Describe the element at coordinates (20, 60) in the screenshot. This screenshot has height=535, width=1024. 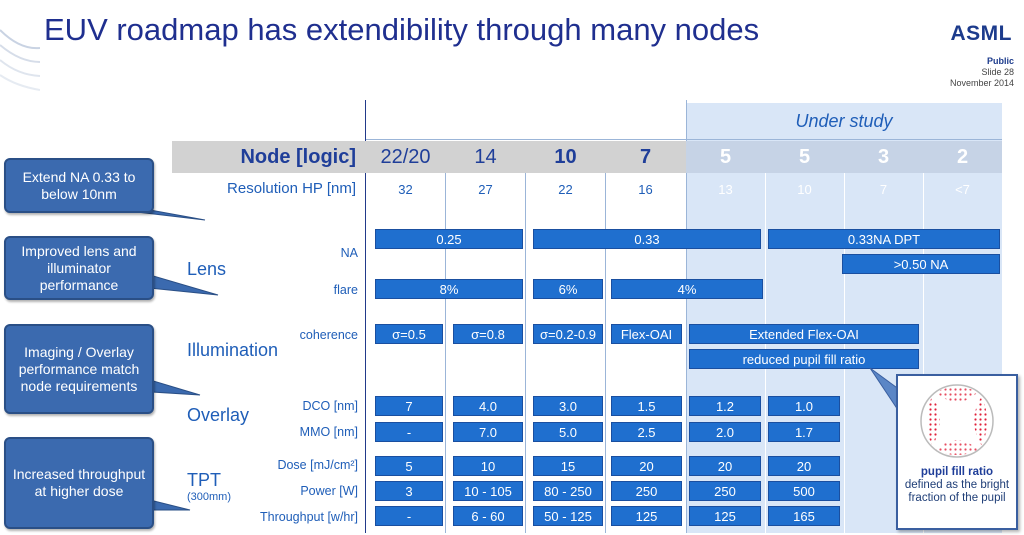
I see `swoosh-decoration` at that location.